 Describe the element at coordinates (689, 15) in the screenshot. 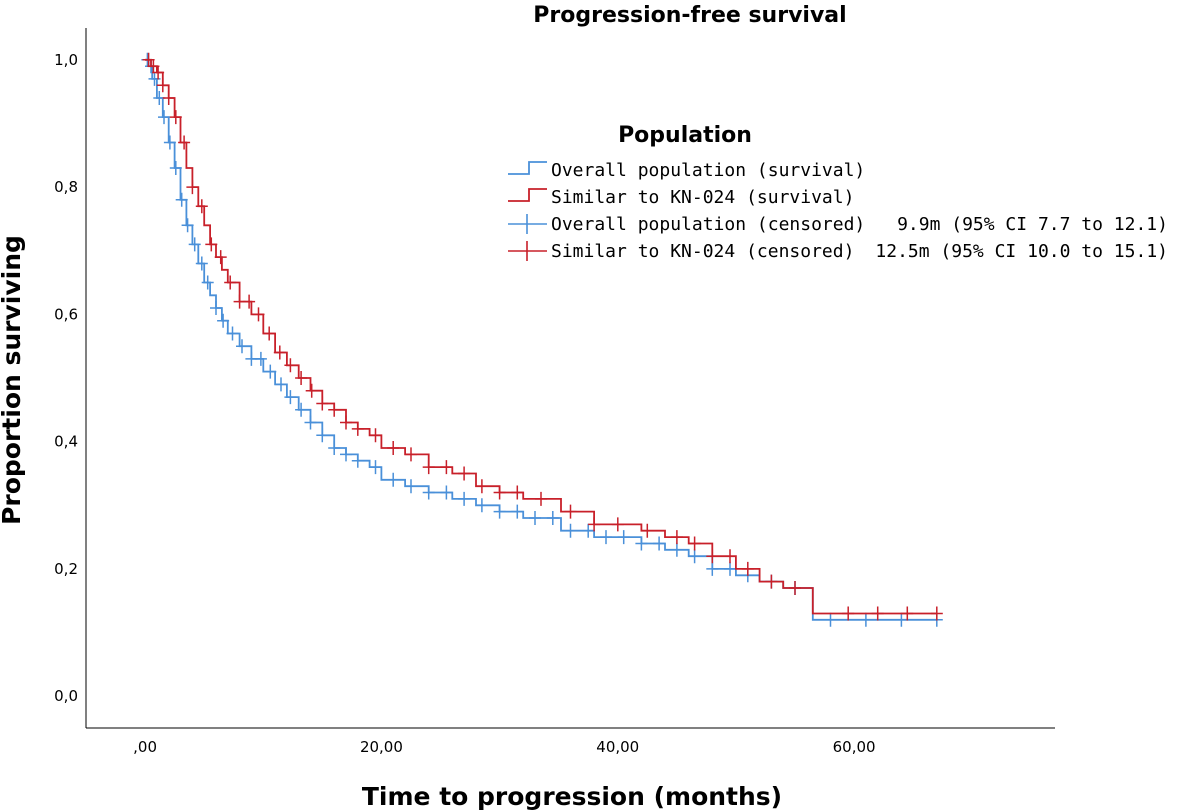

I see `chart-title: Progression-free survival` at that location.